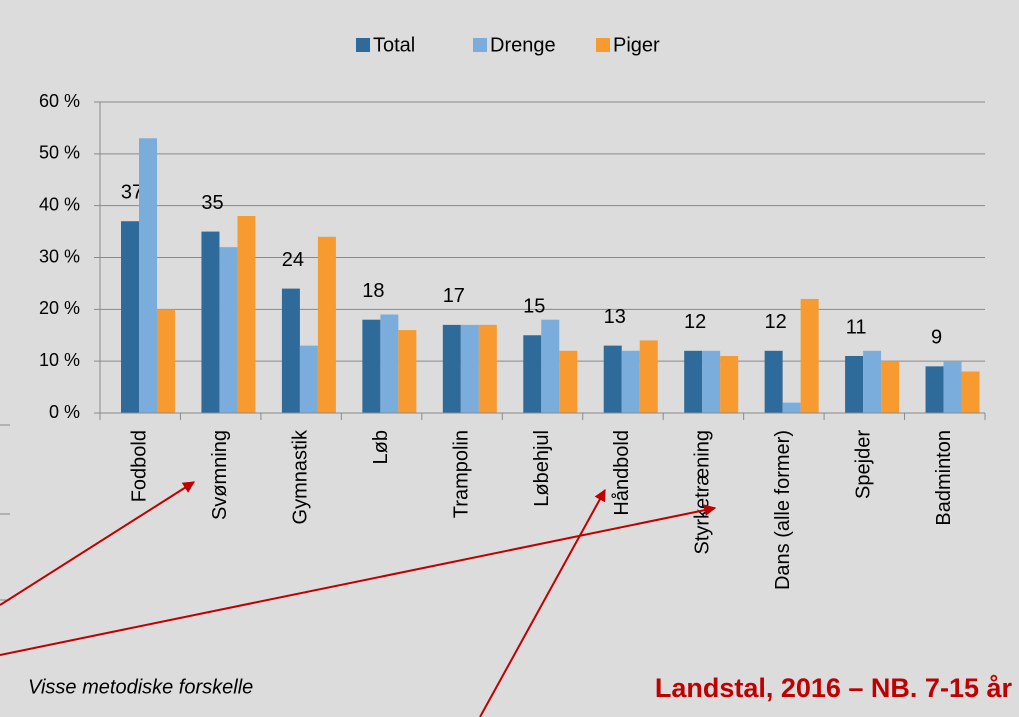  Describe the element at coordinates (132, 192) in the screenshot. I see `data-label: 37` at that location.